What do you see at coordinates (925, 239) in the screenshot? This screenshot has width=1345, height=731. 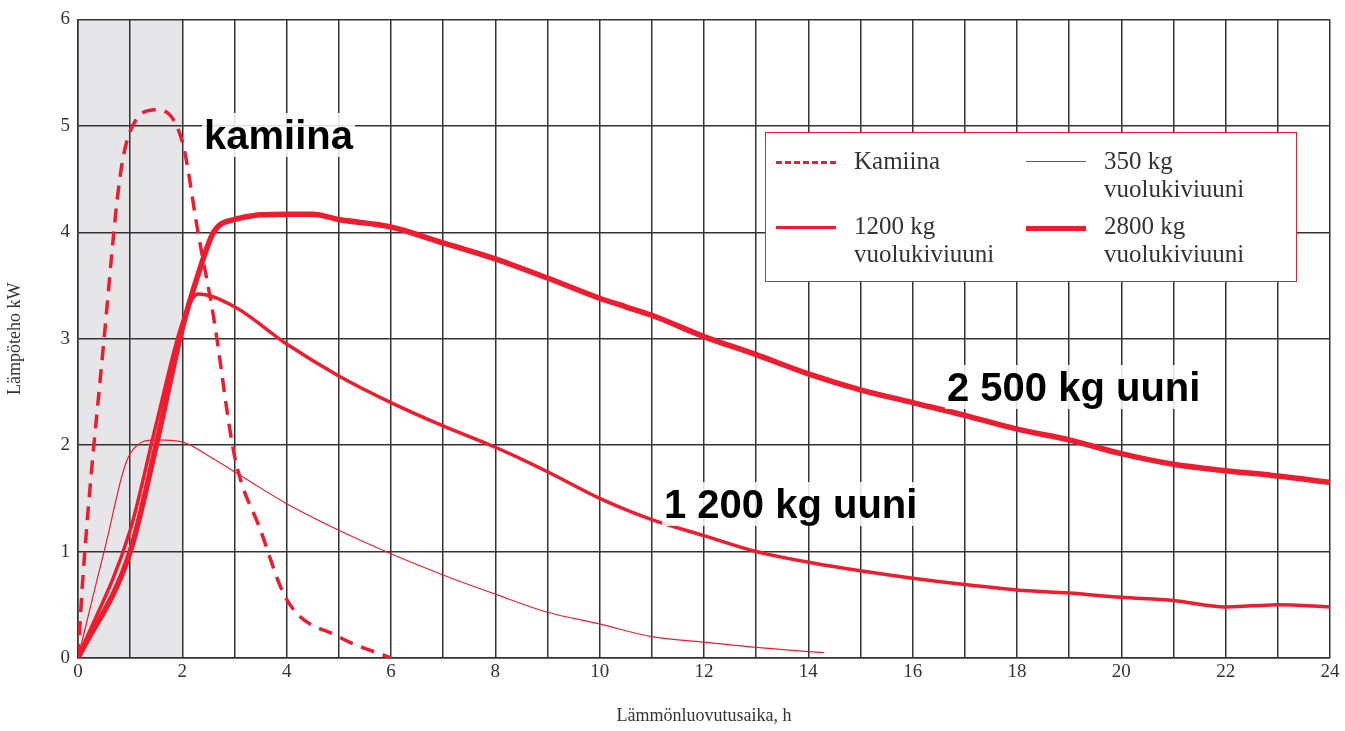 I see `legend-label: 1200 kg vuolukiviuuni` at bounding box center [925, 239].